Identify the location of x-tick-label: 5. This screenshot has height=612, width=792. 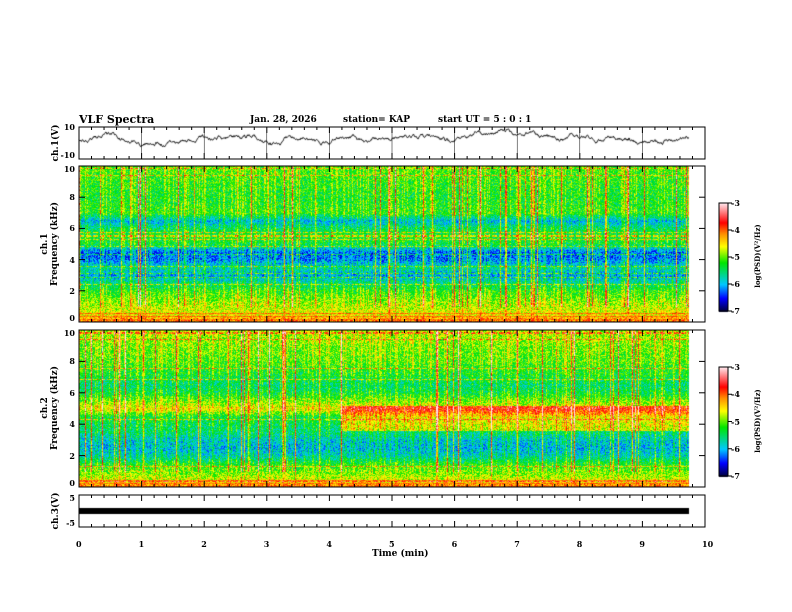
(392, 544).